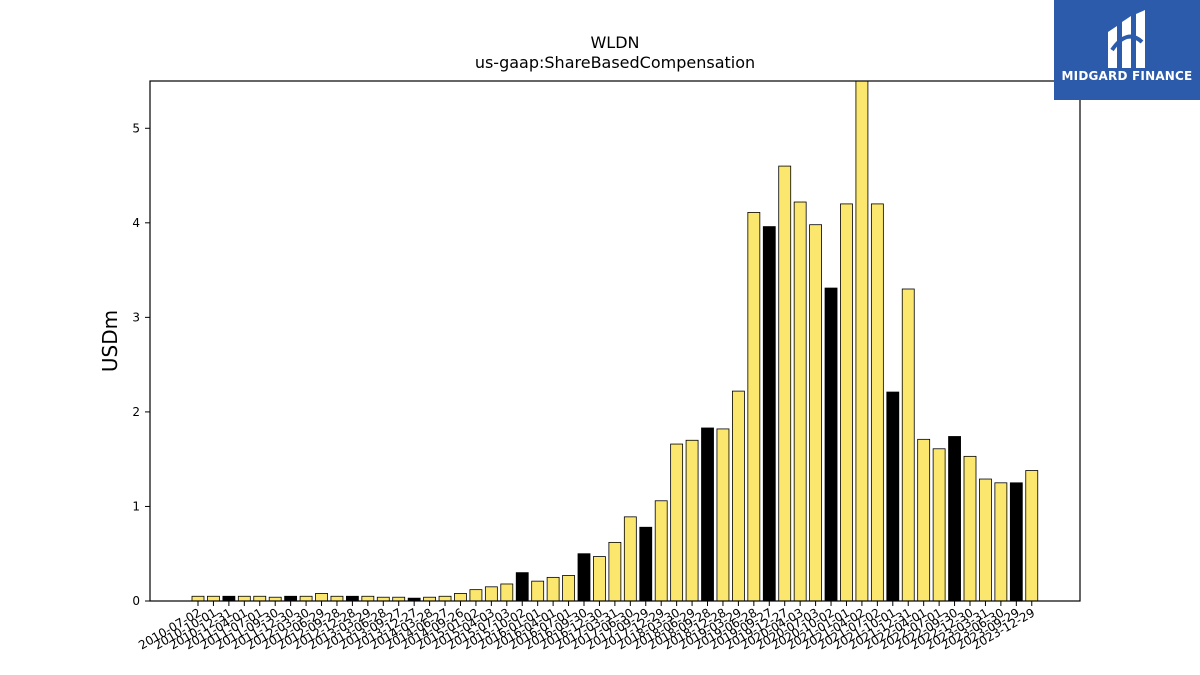 The width and height of the screenshot is (1200, 675). I want to click on y-tick-label: 3, so click(136, 317).